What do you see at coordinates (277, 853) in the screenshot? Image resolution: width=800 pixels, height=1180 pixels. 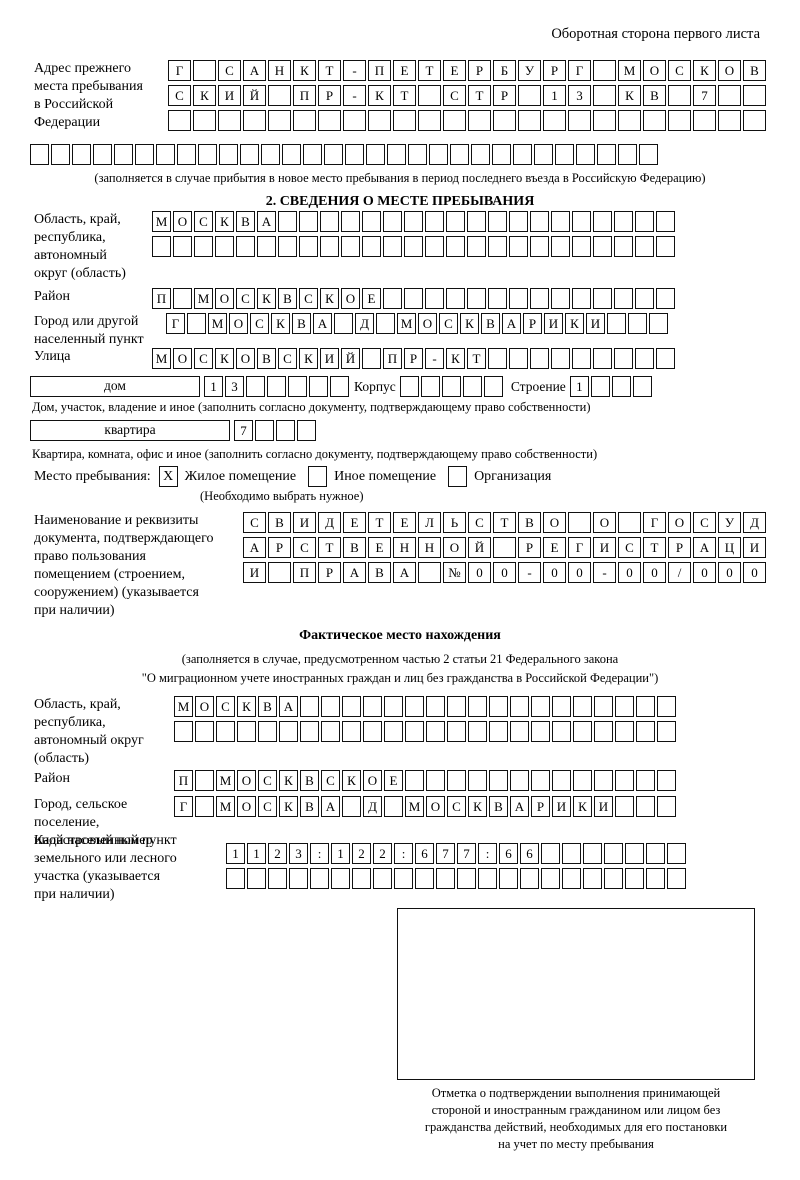 I see `char-cell: 2` at bounding box center [277, 853].